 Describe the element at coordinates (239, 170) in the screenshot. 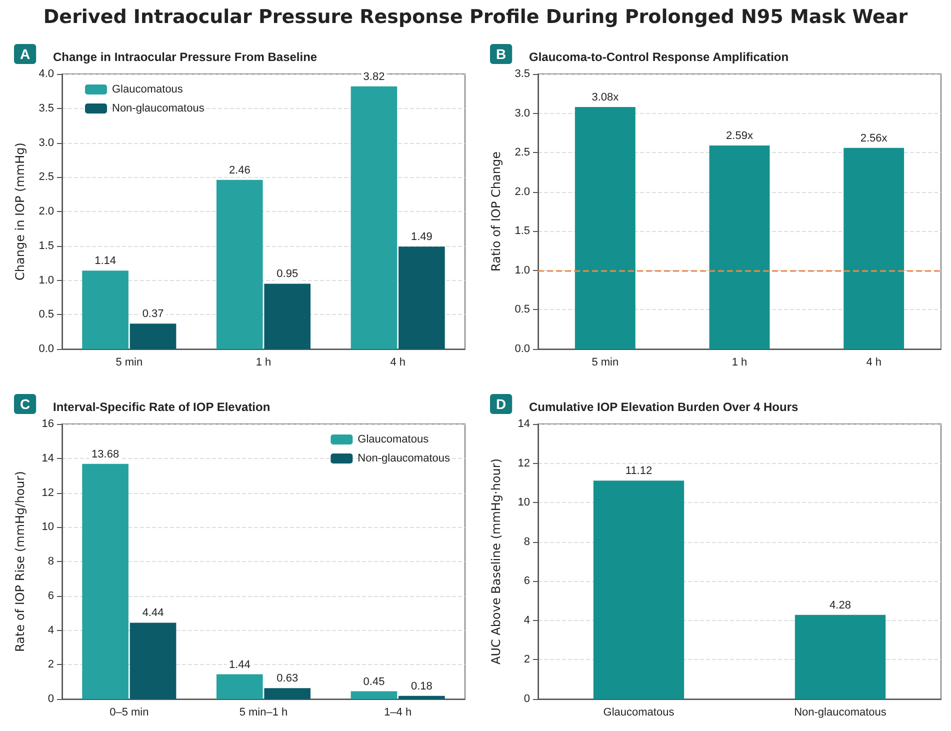

I see `data-label: 2.46` at that location.